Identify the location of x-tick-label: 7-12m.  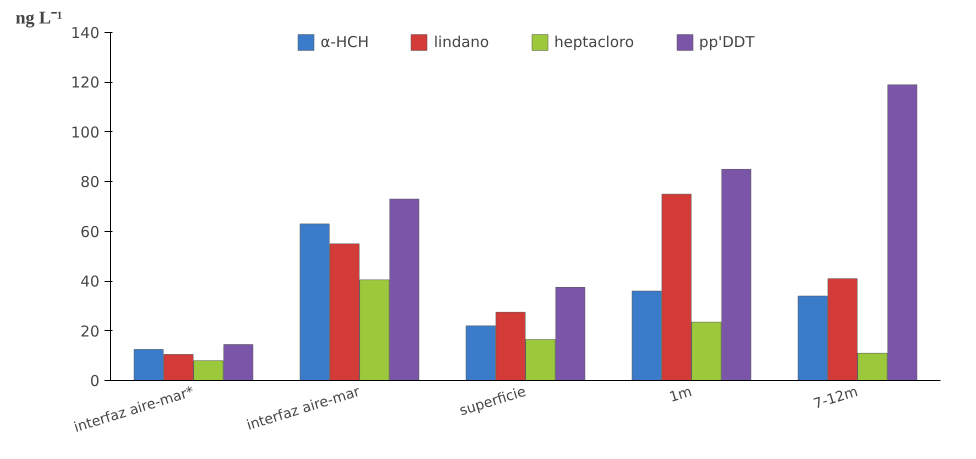
(836, 398).